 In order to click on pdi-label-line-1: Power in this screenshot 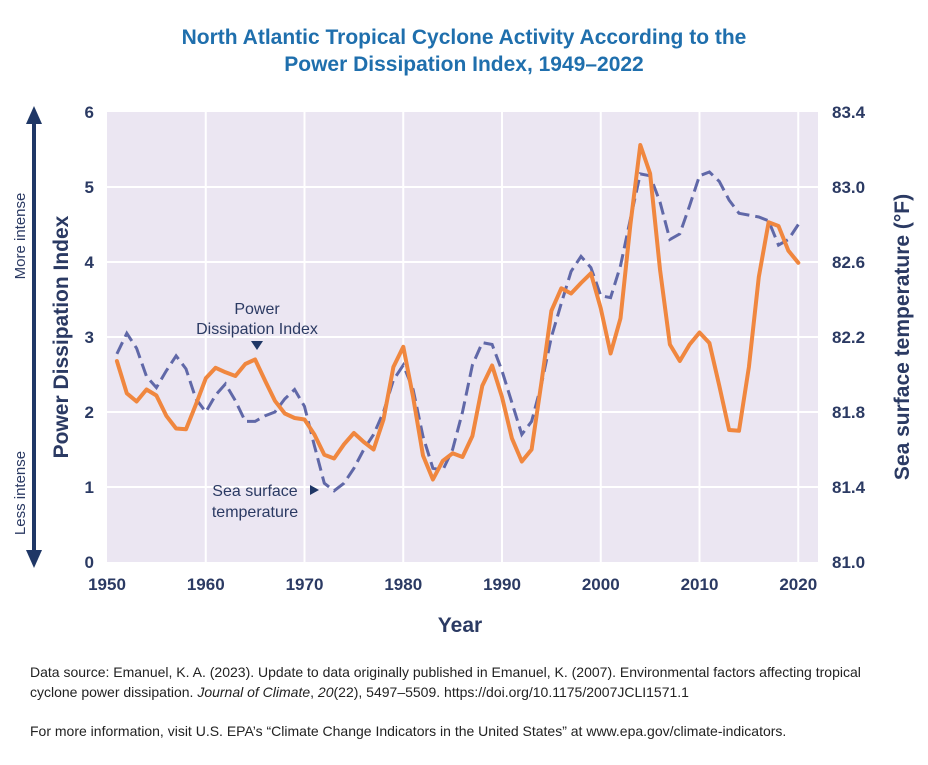, I will do `click(257, 309)`.